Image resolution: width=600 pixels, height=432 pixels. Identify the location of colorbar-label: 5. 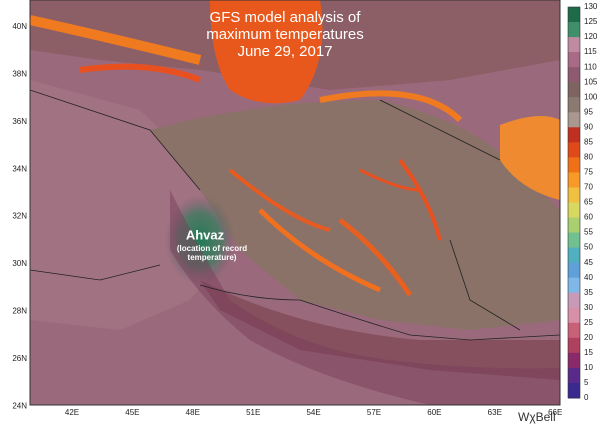
(586, 382).